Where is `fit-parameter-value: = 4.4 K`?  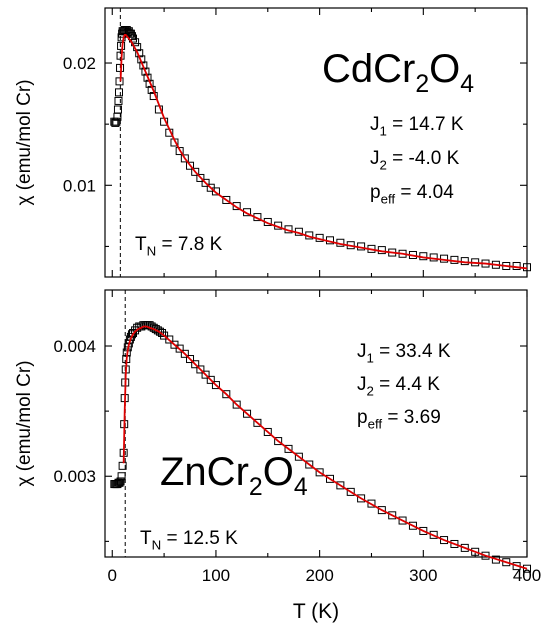
fit-parameter-value: = 4.4 K is located at coordinates (407, 384).